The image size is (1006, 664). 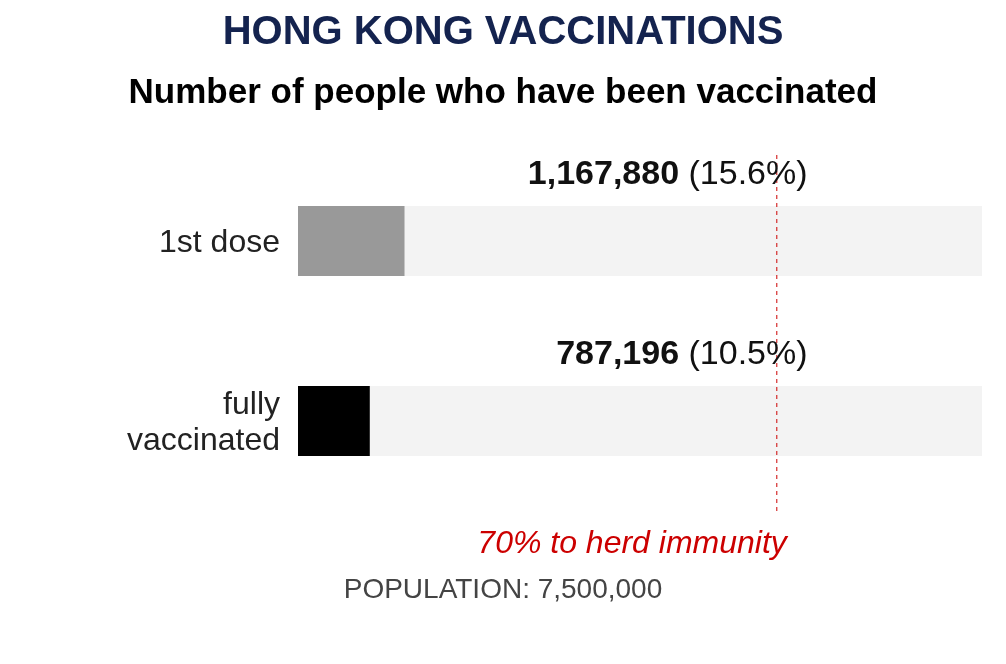 I want to click on chart-title: HONG KONG VACCINATIONS, so click(x=503, y=30).